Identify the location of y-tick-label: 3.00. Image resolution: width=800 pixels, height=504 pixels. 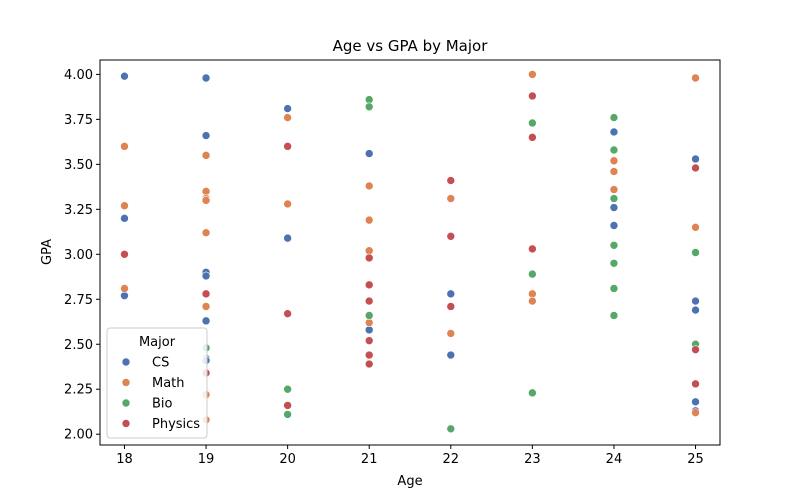
(78, 255).